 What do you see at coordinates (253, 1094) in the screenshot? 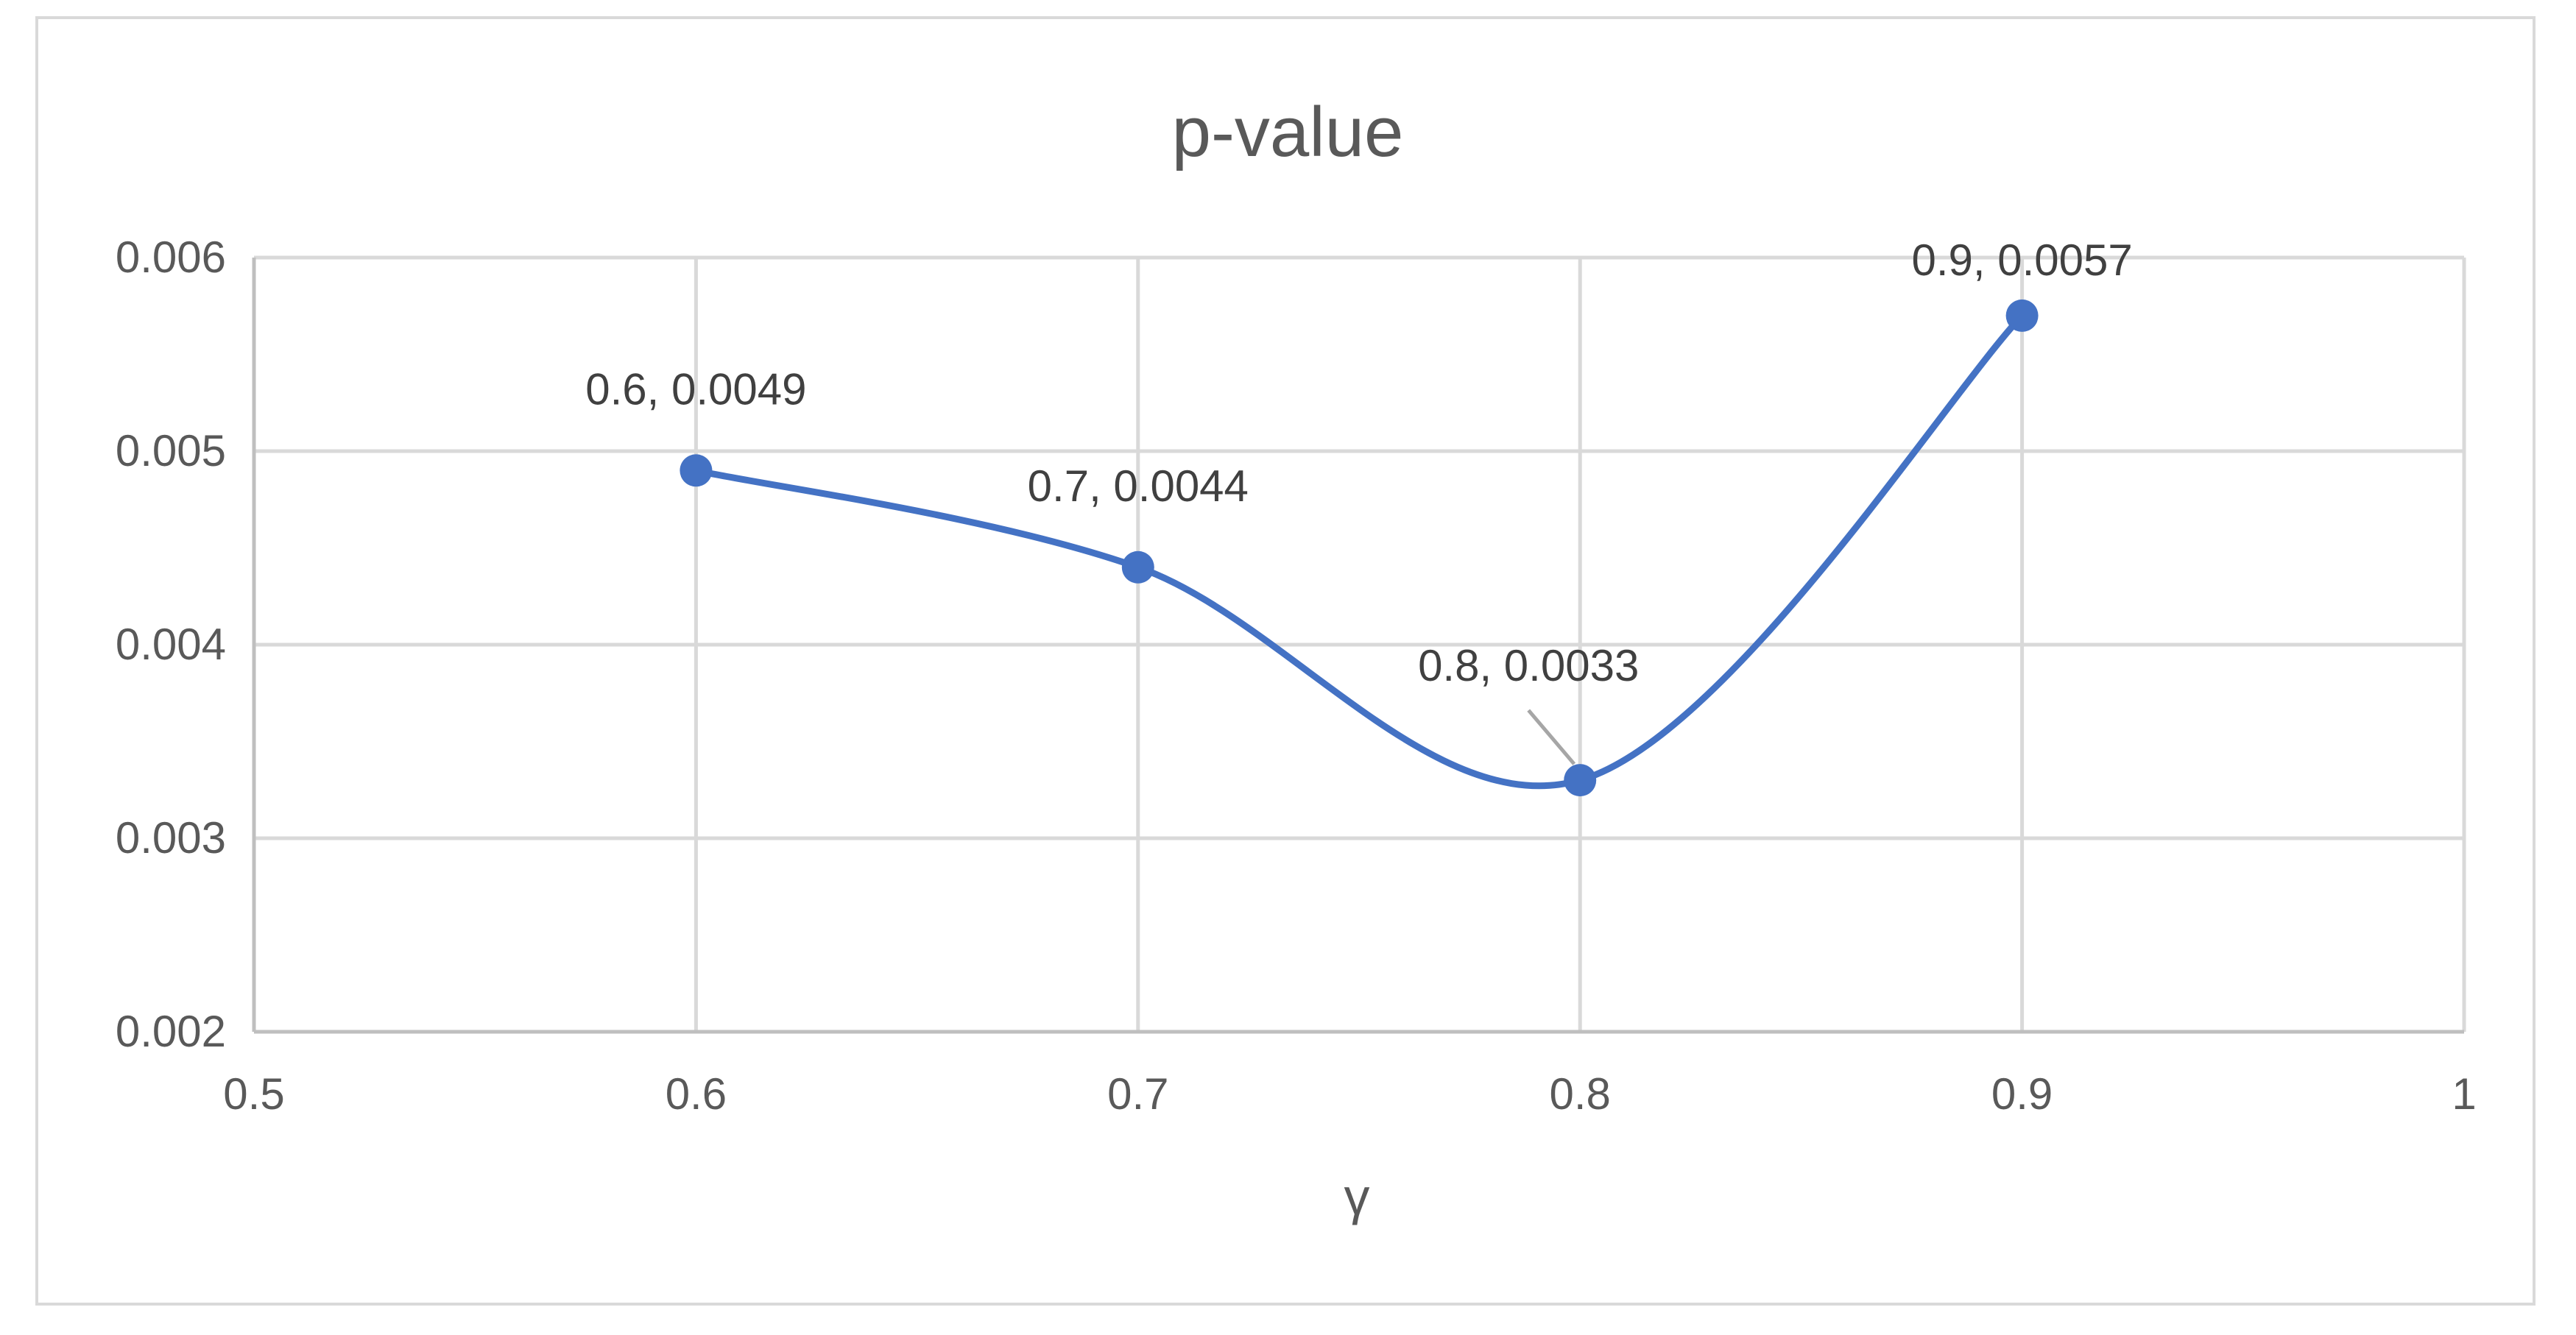
I see `x-tick-label: 0.5` at bounding box center [253, 1094].